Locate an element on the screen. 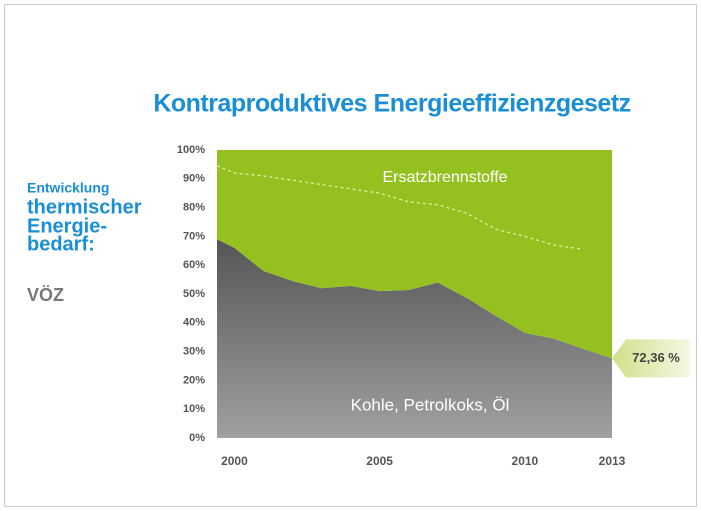 Image resolution: width=701 pixels, height=511 pixels. y-tick-label: 90% is located at coordinates (194, 179).